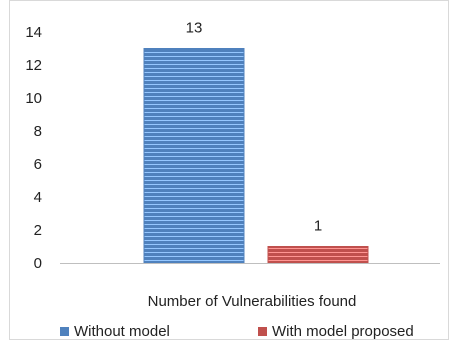 The image size is (452, 344). Describe the element at coordinates (343, 331) in the screenshot. I see `legend-label-with-model-proposed: With model proposed` at that location.